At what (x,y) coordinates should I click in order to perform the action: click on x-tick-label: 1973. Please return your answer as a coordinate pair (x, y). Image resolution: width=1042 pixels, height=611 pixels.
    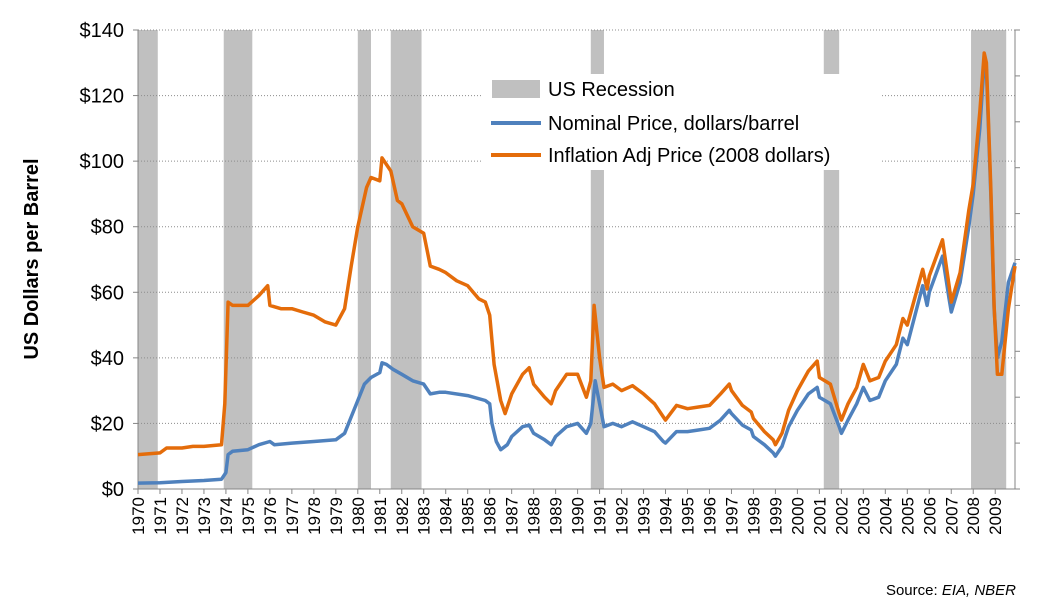
    Looking at the image, I should click on (204, 516).